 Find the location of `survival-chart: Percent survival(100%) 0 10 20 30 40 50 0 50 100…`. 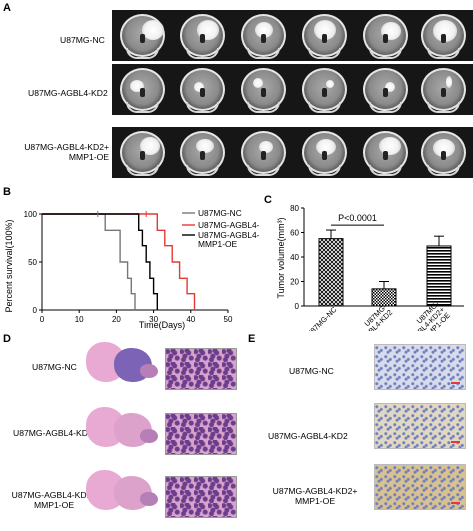

survival-chart: Percent survival(100%) 0 10 20 30 40 50 0 50 100… is located at coordinates (132, 269).